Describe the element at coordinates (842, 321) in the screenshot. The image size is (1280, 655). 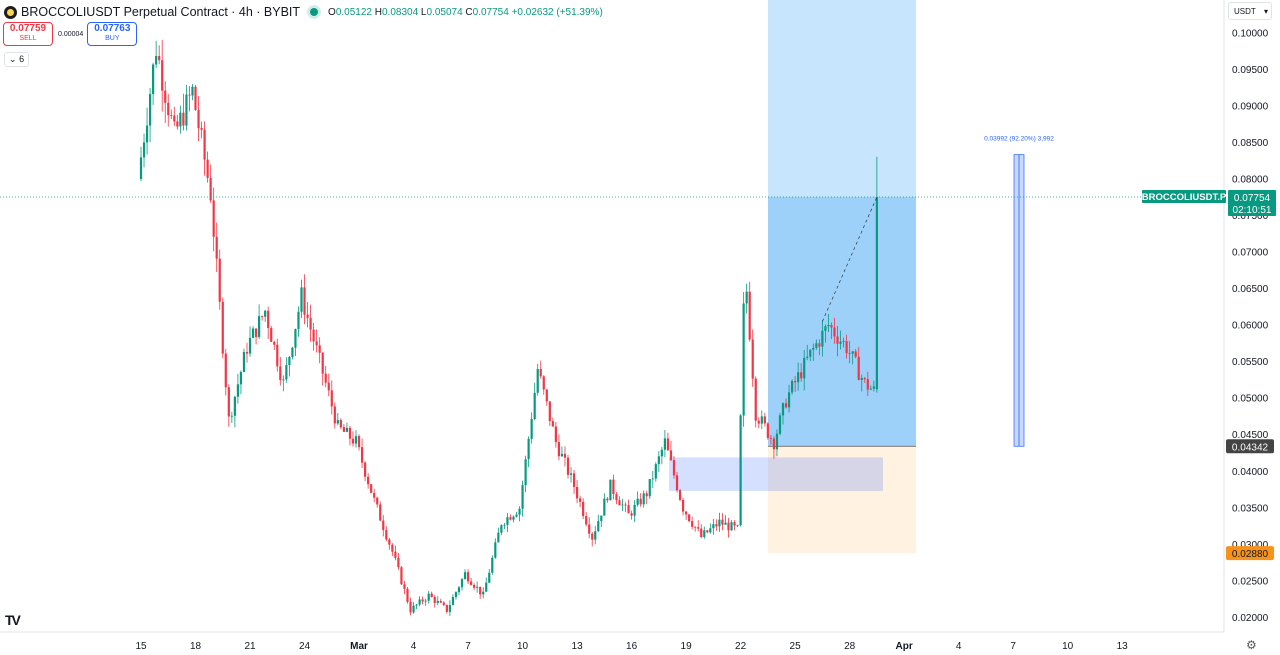
I see `long-position-filled-zone` at that location.